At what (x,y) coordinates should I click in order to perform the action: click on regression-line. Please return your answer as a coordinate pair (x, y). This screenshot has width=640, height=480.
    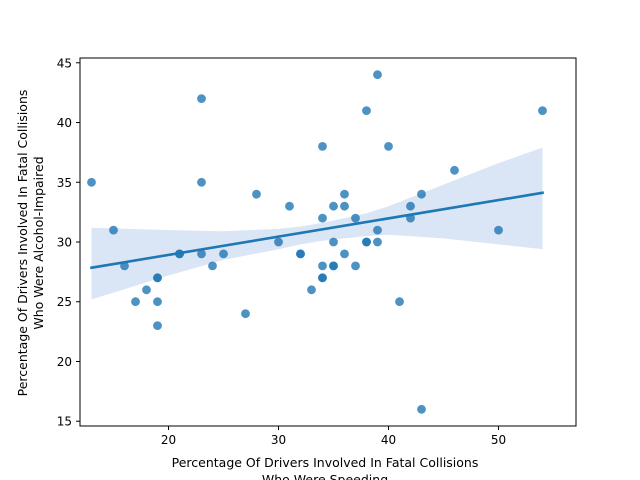
    Looking at the image, I should click on (317, 230).